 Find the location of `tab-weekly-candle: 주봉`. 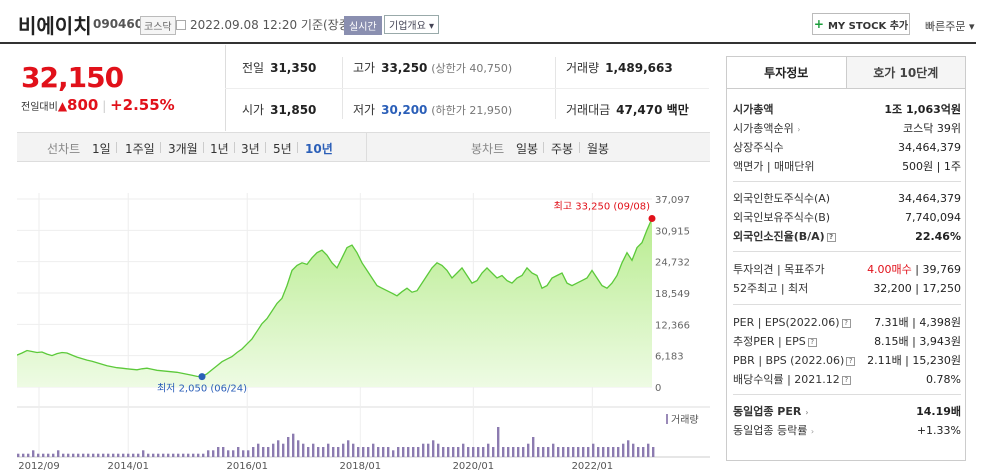

tab-weekly-candle: 주봉 is located at coordinates (562, 149).